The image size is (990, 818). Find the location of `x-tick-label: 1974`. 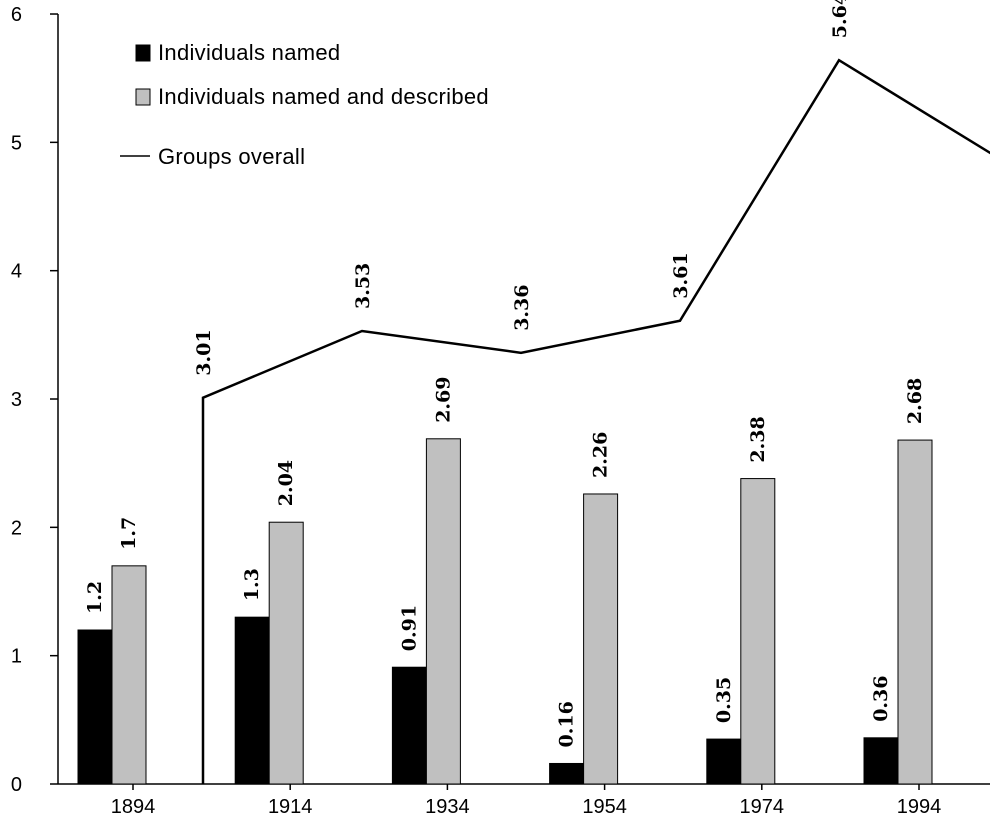

x-tick-label: 1974 is located at coordinates (762, 807).